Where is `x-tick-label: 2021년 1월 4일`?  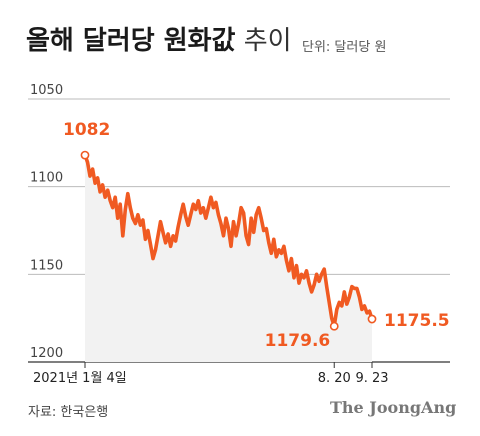
x-tick-label: 2021년 1월 4일 is located at coordinates (80, 378).